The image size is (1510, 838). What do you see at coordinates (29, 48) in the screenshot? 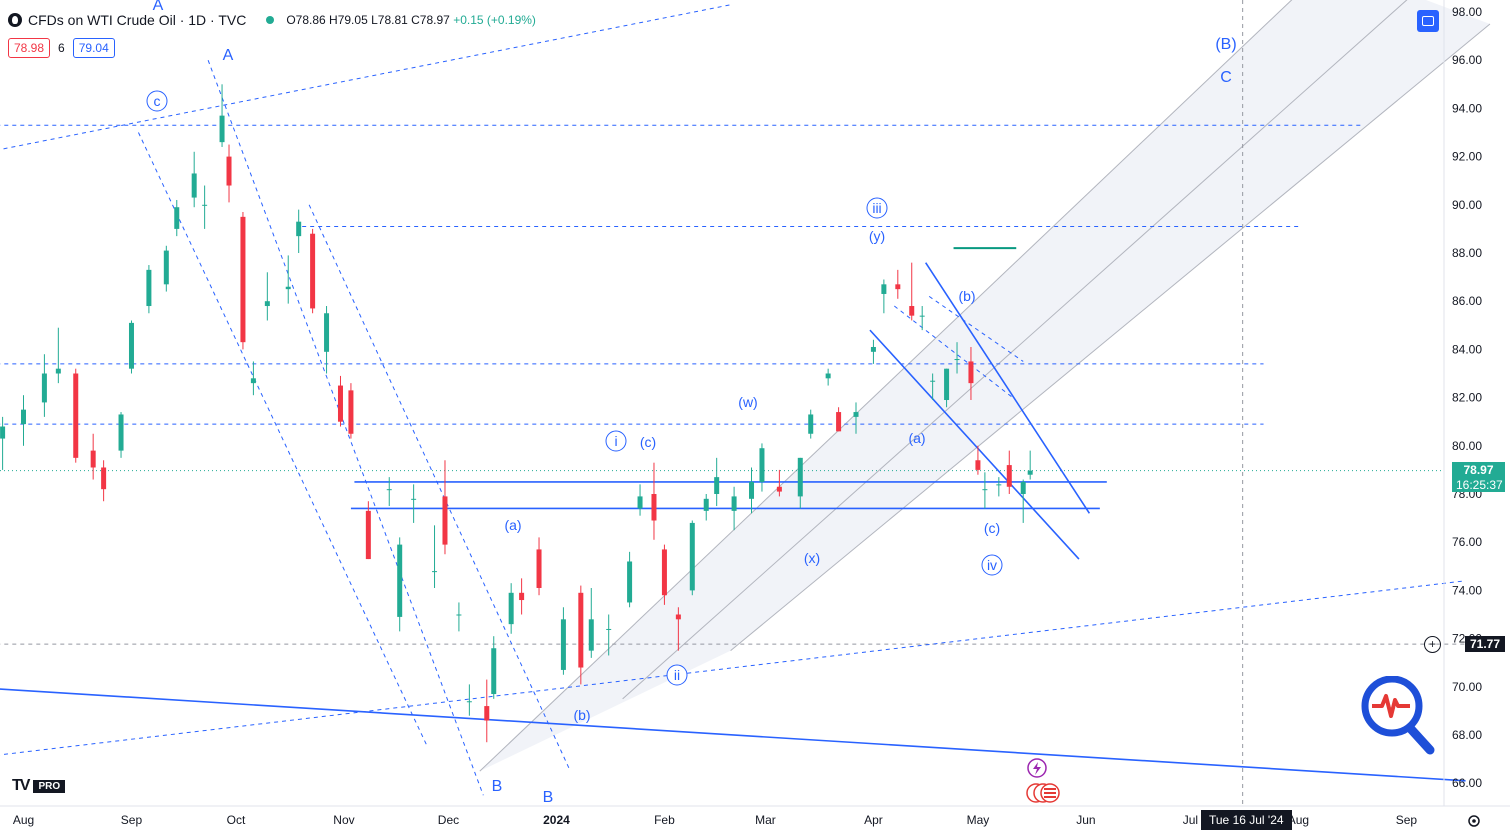
I see `sell-price-button: 78.98` at bounding box center [29, 48].